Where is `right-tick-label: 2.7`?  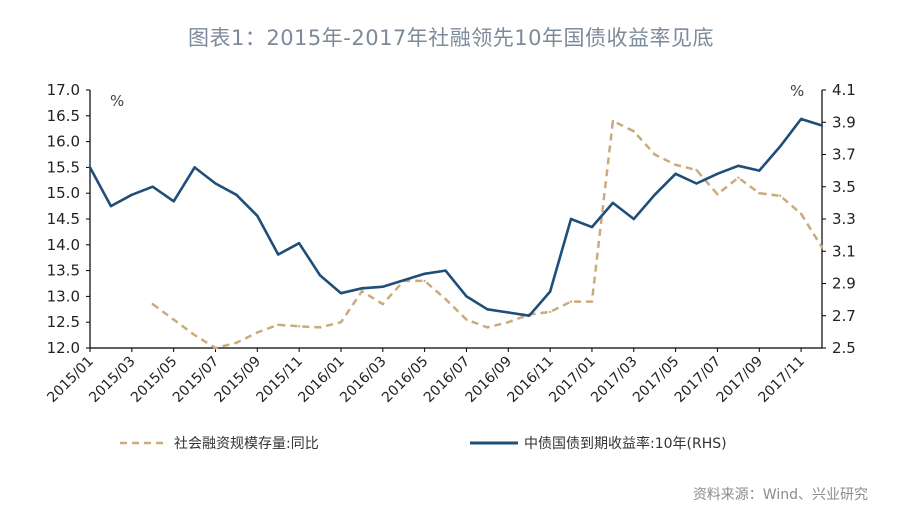
right-tick-label: 2.7 is located at coordinates (844, 316).